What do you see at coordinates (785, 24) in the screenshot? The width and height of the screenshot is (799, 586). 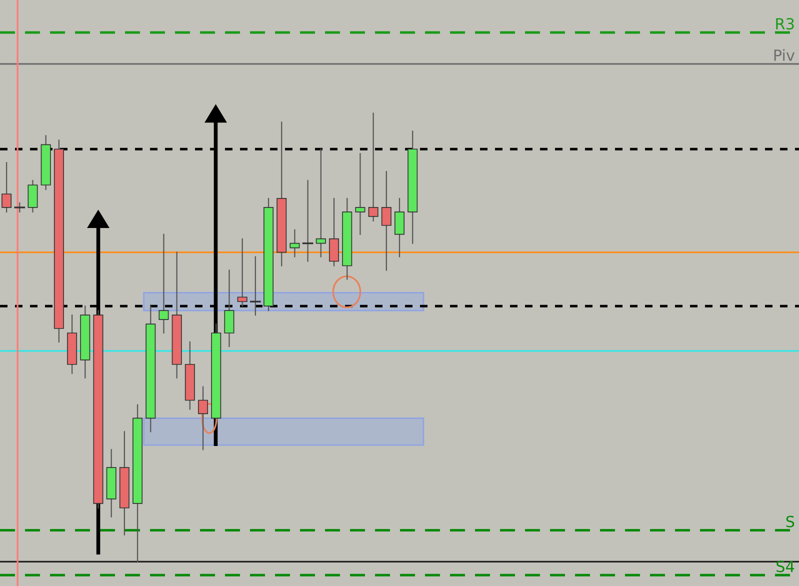 I see `ref-line-label: R3` at bounding box center [785, 24].